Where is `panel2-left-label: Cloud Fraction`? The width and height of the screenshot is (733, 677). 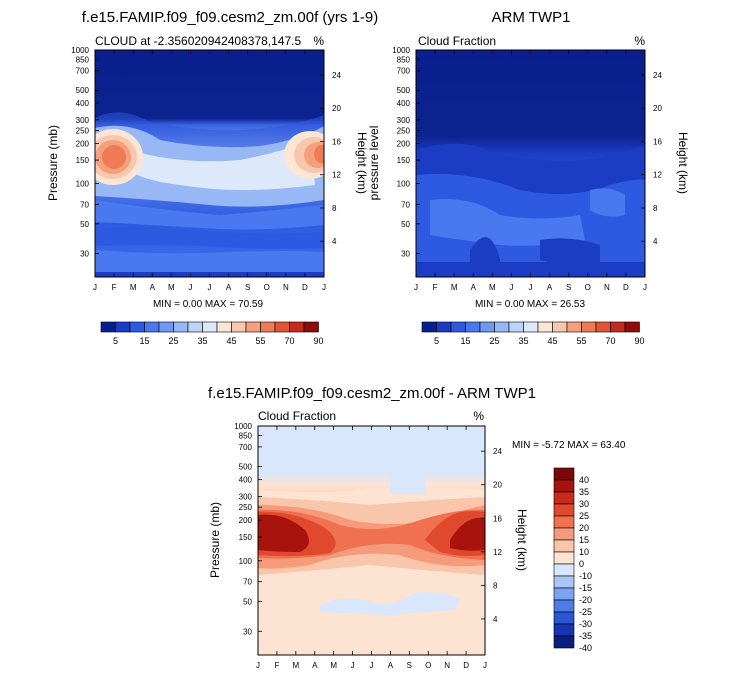 panel2-left-label: Cloud Fraction is located at coordinates (457, 41).